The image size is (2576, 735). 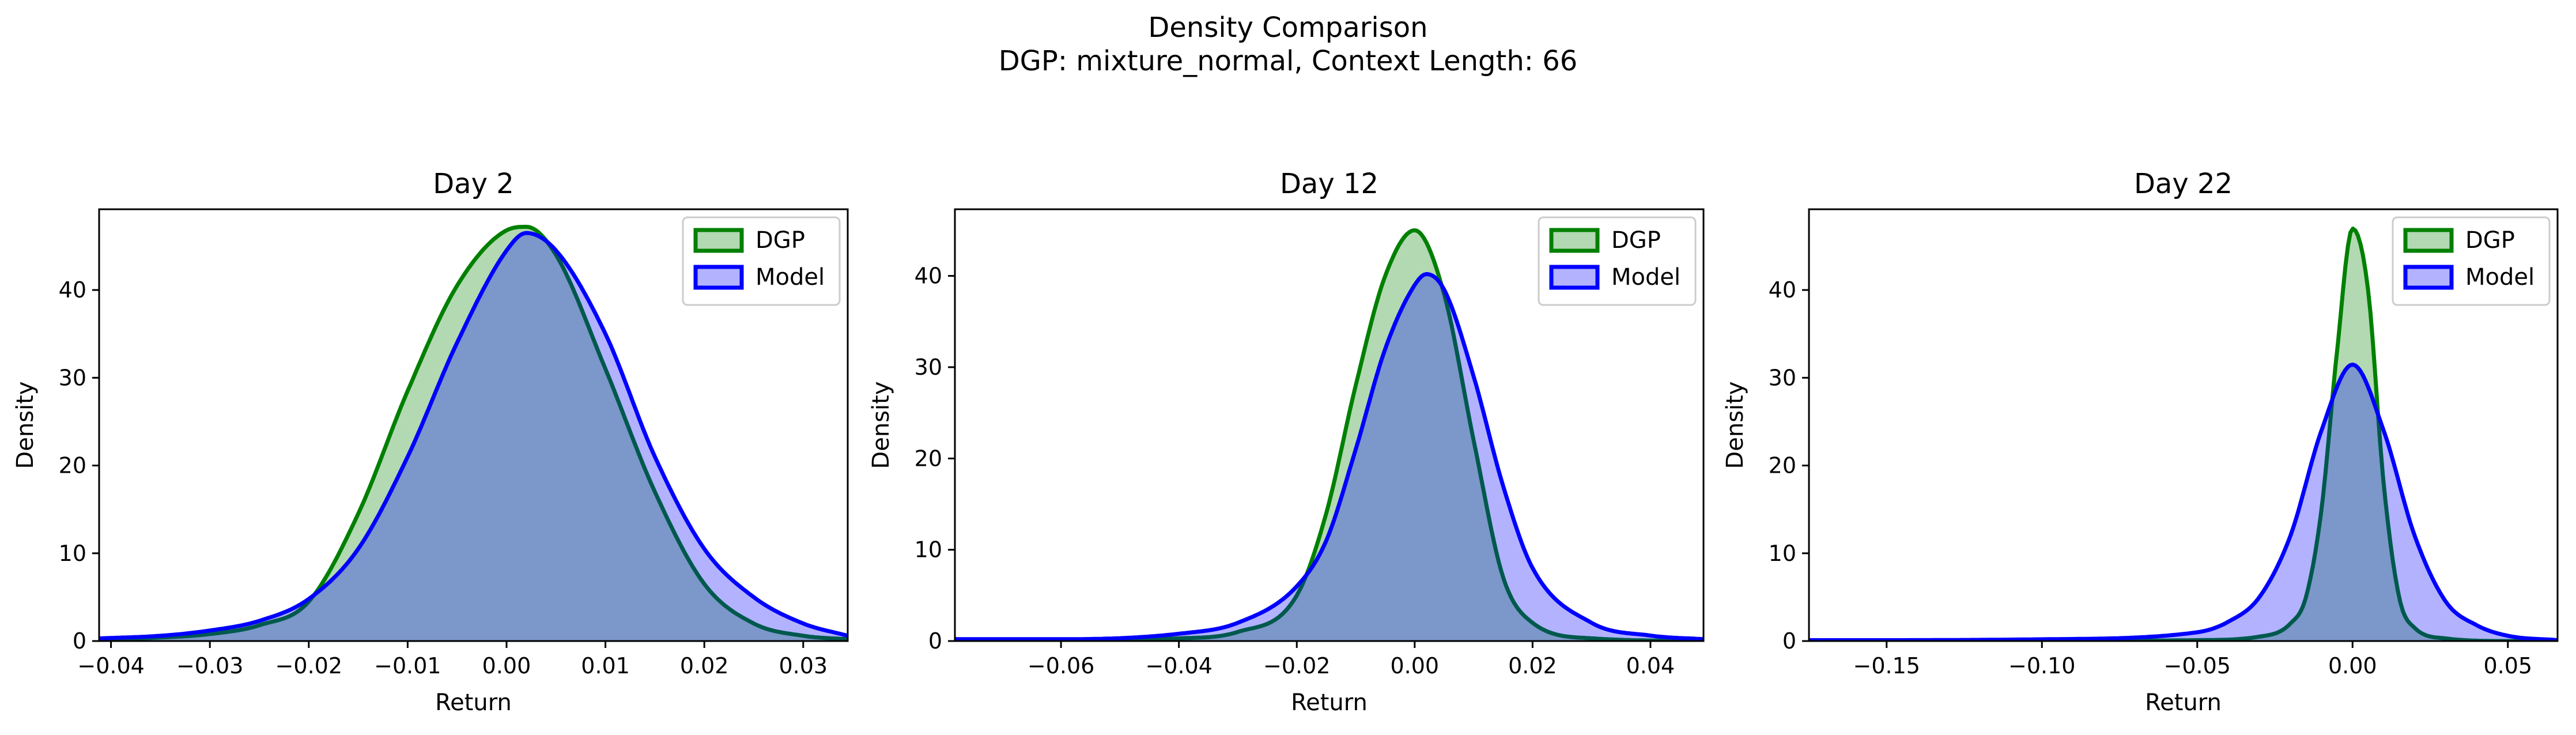 I want to click on x-tick-label: 0.05, so click(x=2507, y=666).